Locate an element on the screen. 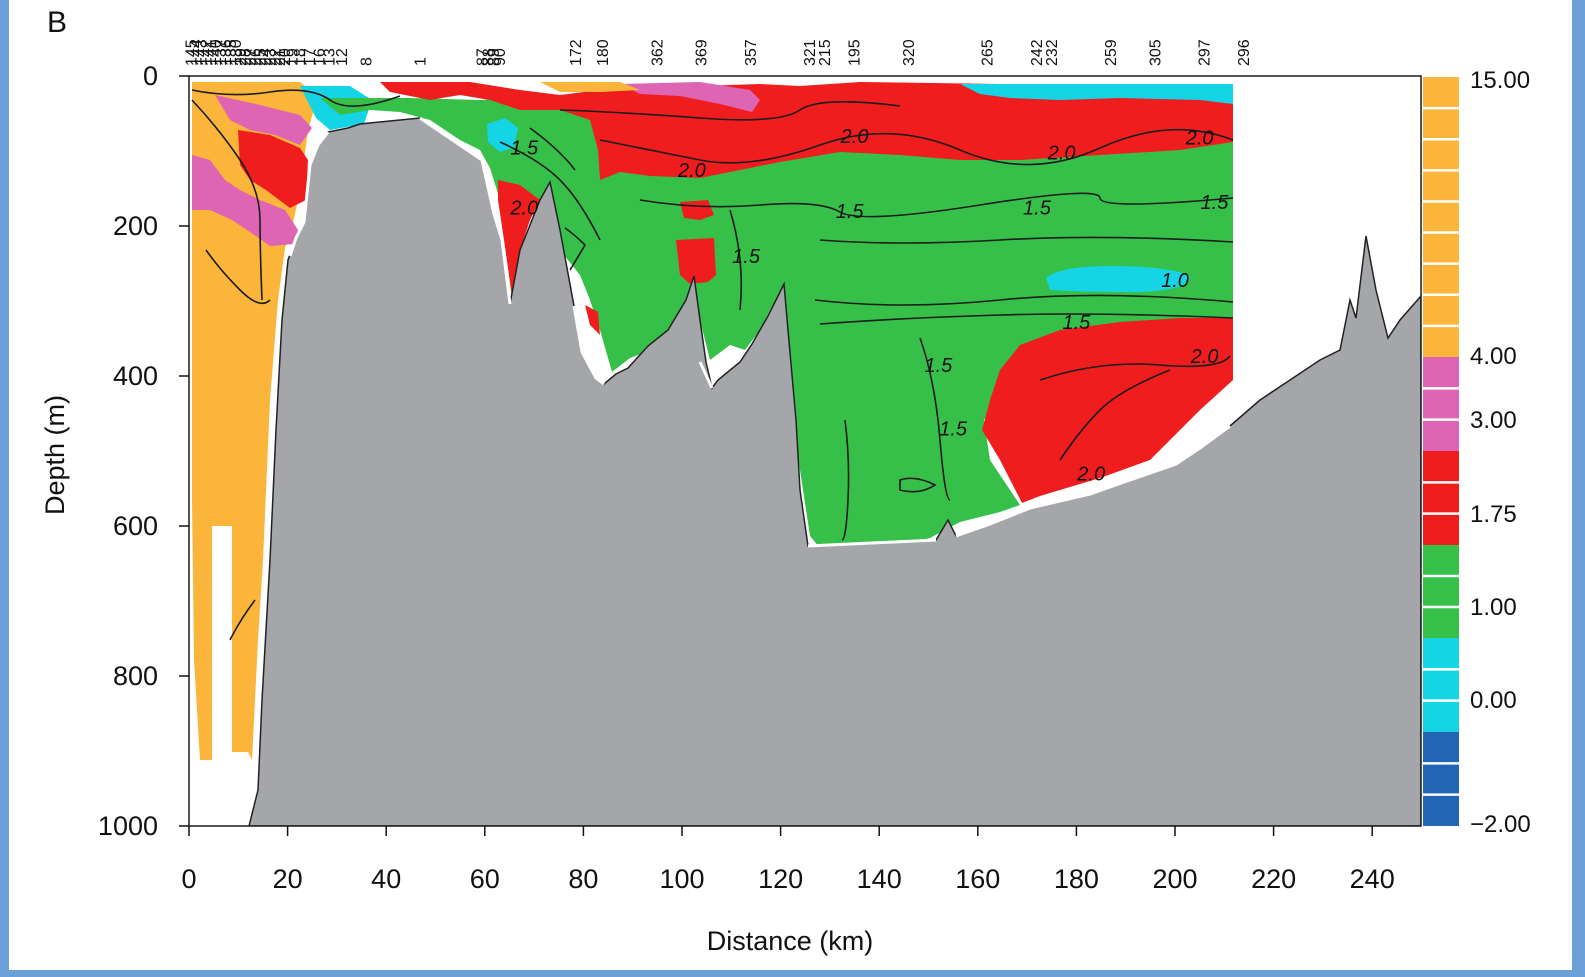 The image size is (1585, 977). station-label: 88 is located at coordinates (488, 57).